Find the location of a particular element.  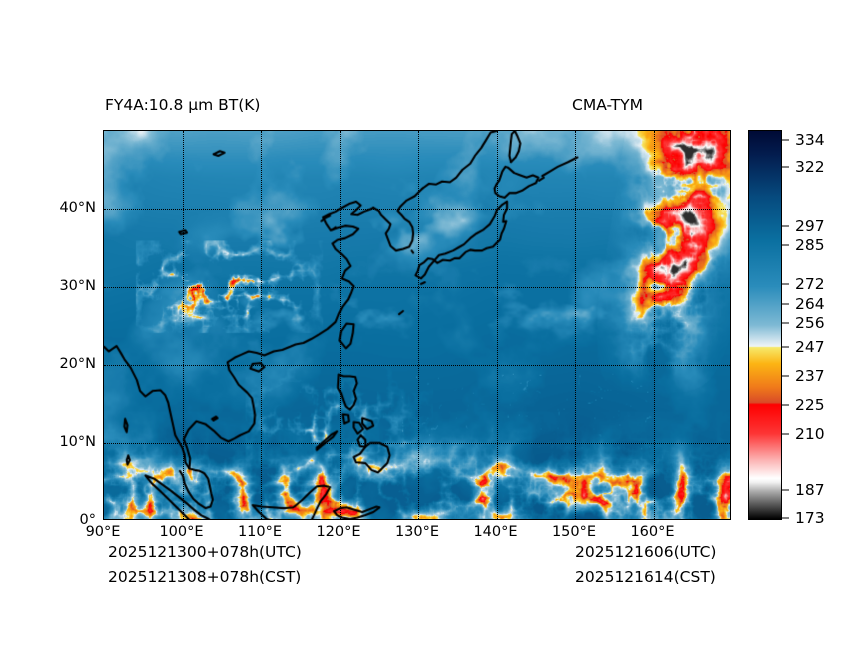

colorbar-tick-value: 237 is located at coordinates (810, 376).